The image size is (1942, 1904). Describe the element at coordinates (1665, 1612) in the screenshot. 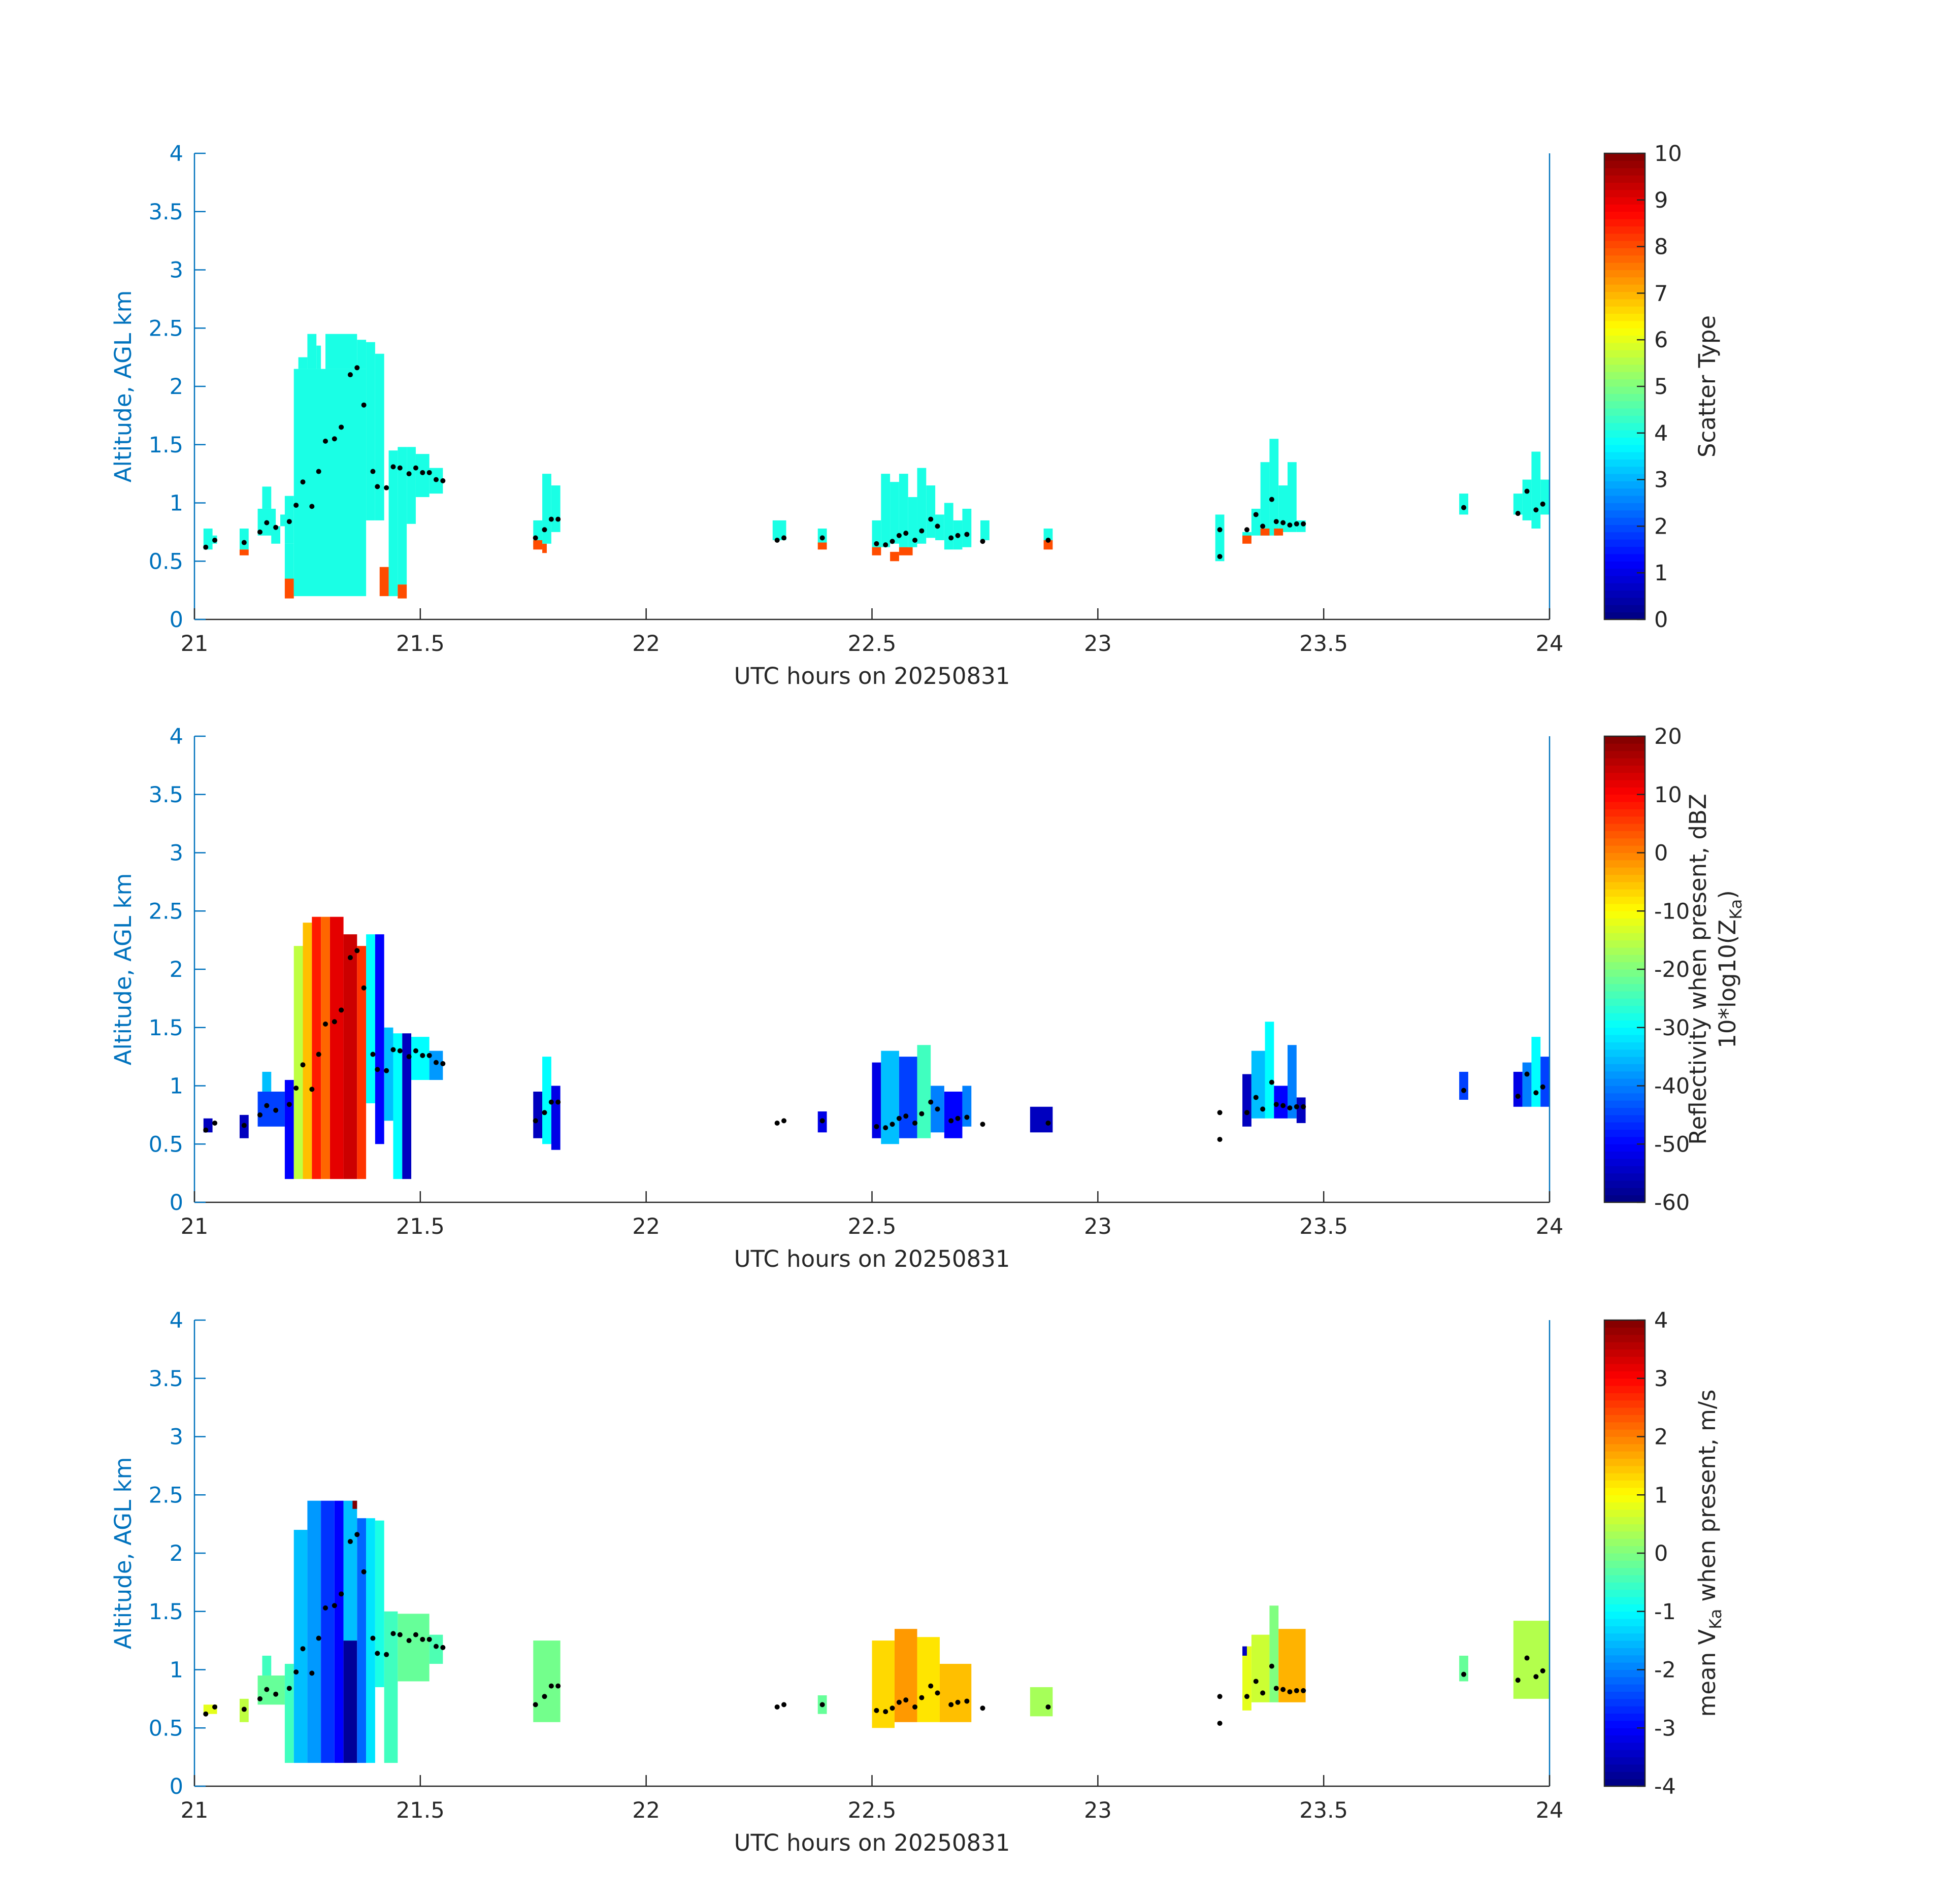

I see `colorbar-tick-label: -1` at that location.